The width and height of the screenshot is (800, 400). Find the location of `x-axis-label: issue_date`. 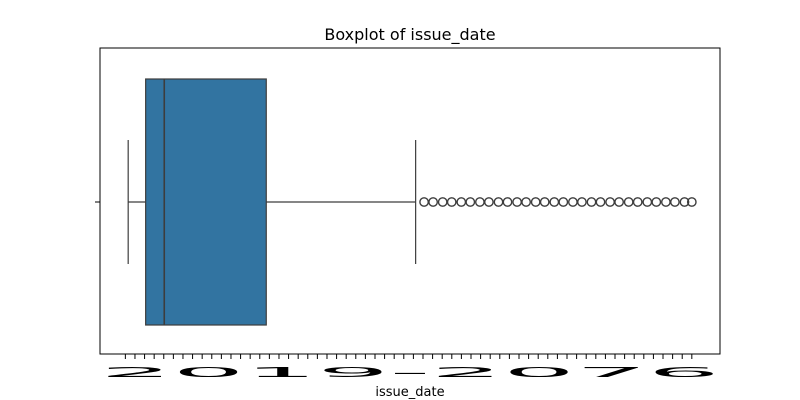

x-axis-label: issue_date is located at coordinates (409, 392).